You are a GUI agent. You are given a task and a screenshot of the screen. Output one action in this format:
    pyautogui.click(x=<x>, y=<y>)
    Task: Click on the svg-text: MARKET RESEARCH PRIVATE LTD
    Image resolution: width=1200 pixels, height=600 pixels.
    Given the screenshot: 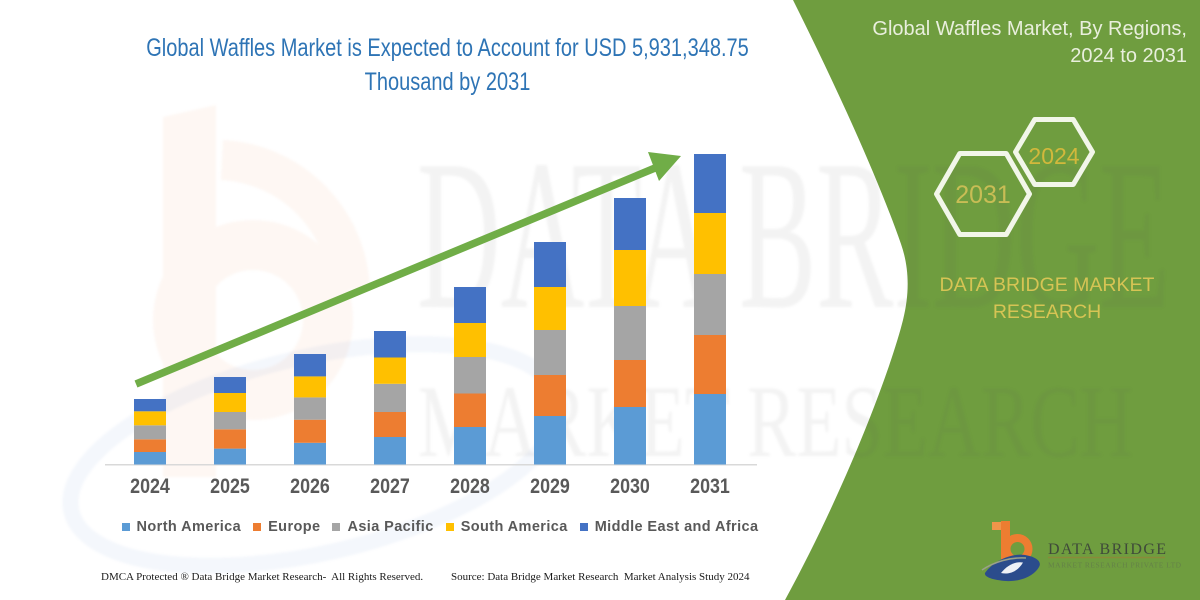 What is the action you would take?
    pyautogui.click(x=1115, y=565)
    